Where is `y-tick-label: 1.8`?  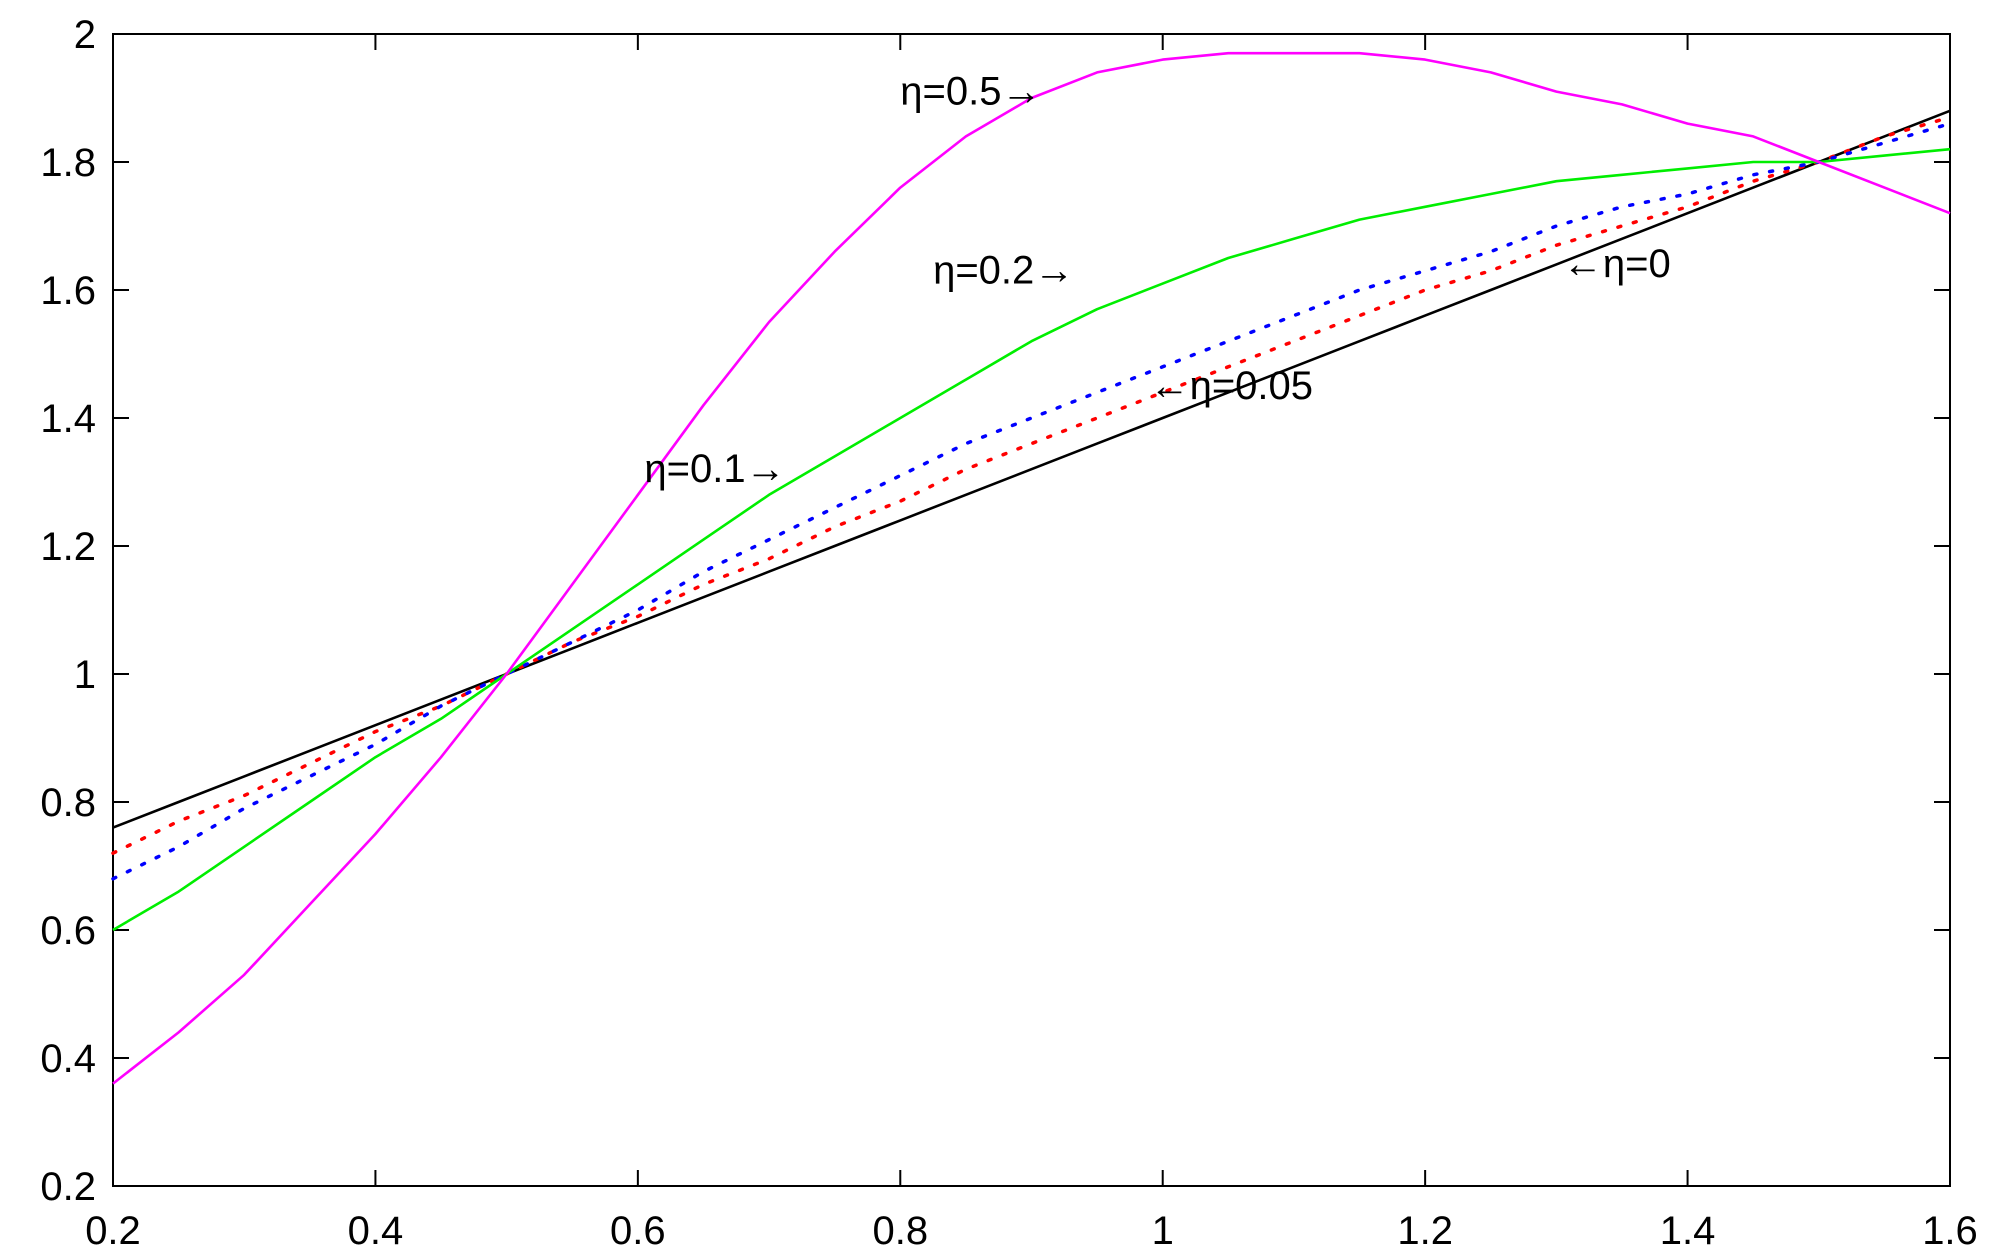
y-tick-label: 1.8 is located at coordinates (68, 163).